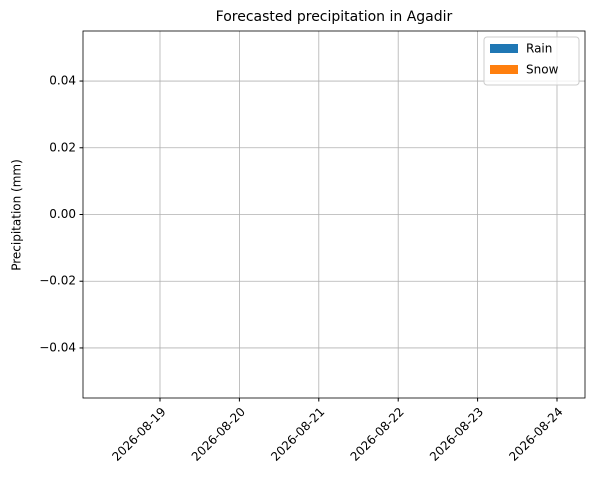 Image resolution: width=601 pixels, height=488 pixels. Describe the element at coordinates (334, 17) in the screenshot. I see `chart-title: Forecasted precipitation in Agadir` at that location.